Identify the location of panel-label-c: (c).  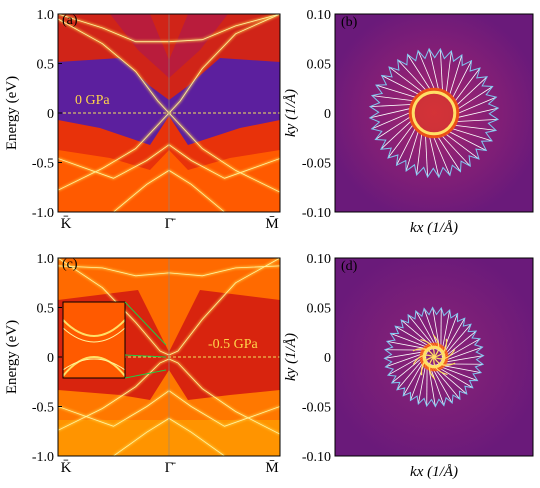
(70, 264).